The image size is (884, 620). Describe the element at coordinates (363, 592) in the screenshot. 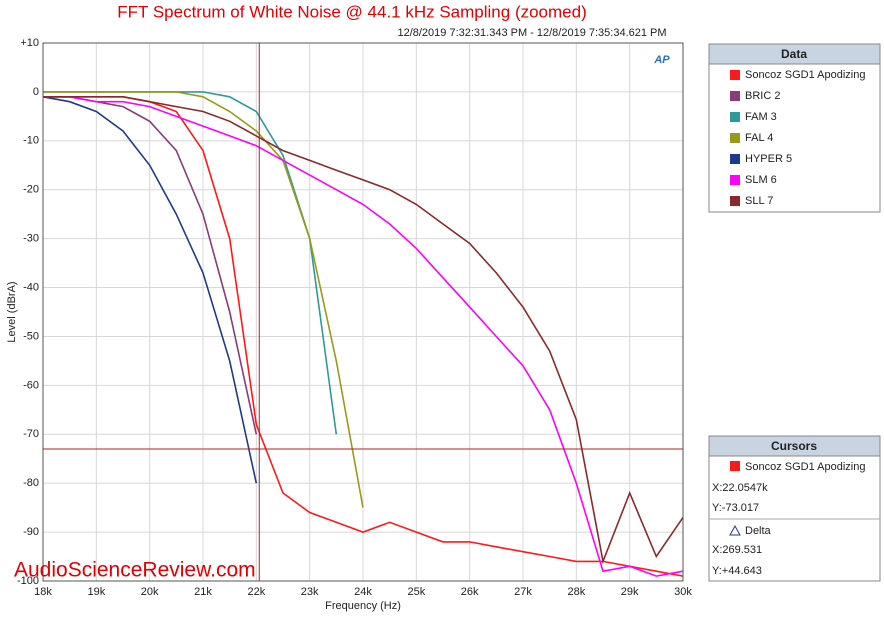

I see `x-tick-label: 24k` at that location.